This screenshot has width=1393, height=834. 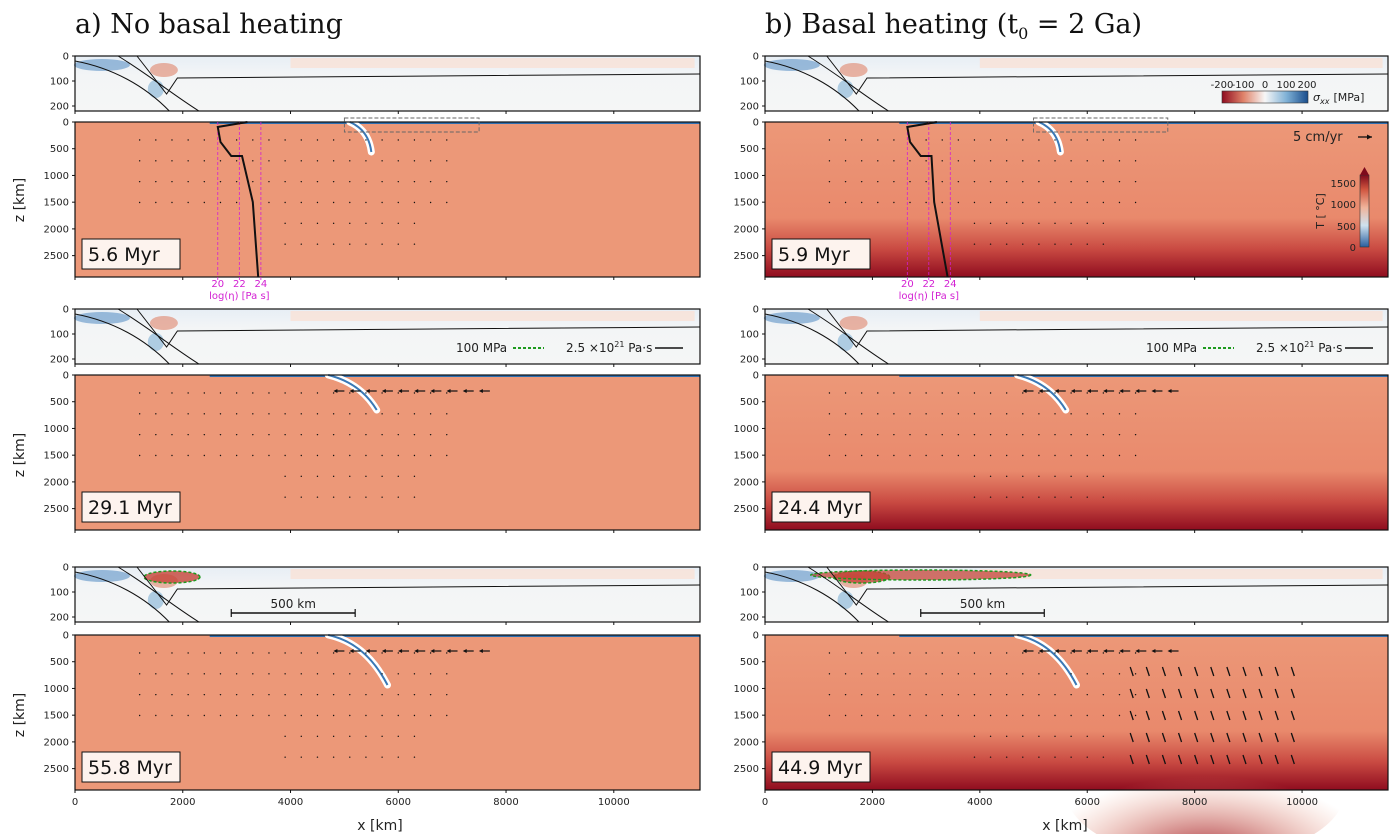 I want to click on contour-legend-b: 100 MPa 2.5 ×1021 Pa·s, so click(x=1259, y=347).